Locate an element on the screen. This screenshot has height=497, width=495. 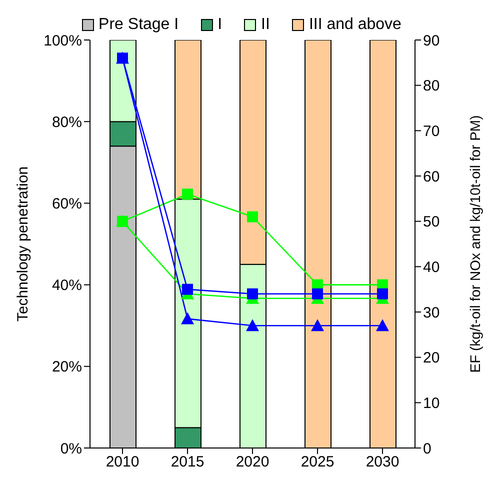
y2-tick-label: 0 is located at coordinates (427, 449).